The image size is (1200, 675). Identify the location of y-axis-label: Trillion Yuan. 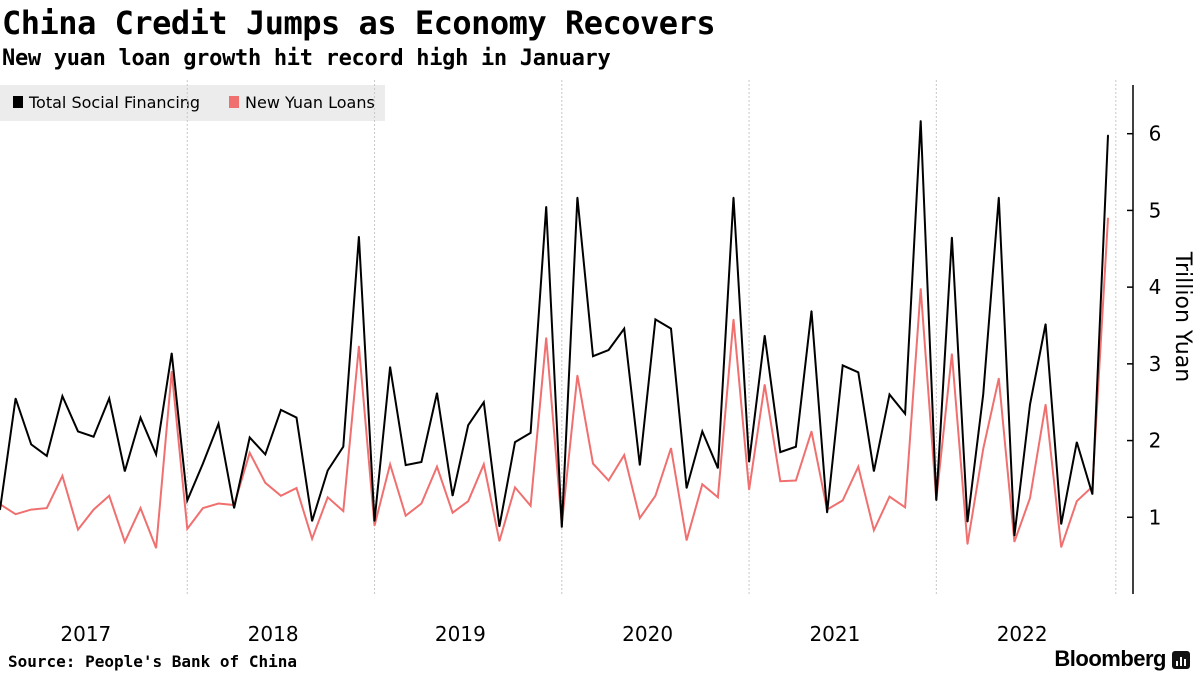
(1182, 316).